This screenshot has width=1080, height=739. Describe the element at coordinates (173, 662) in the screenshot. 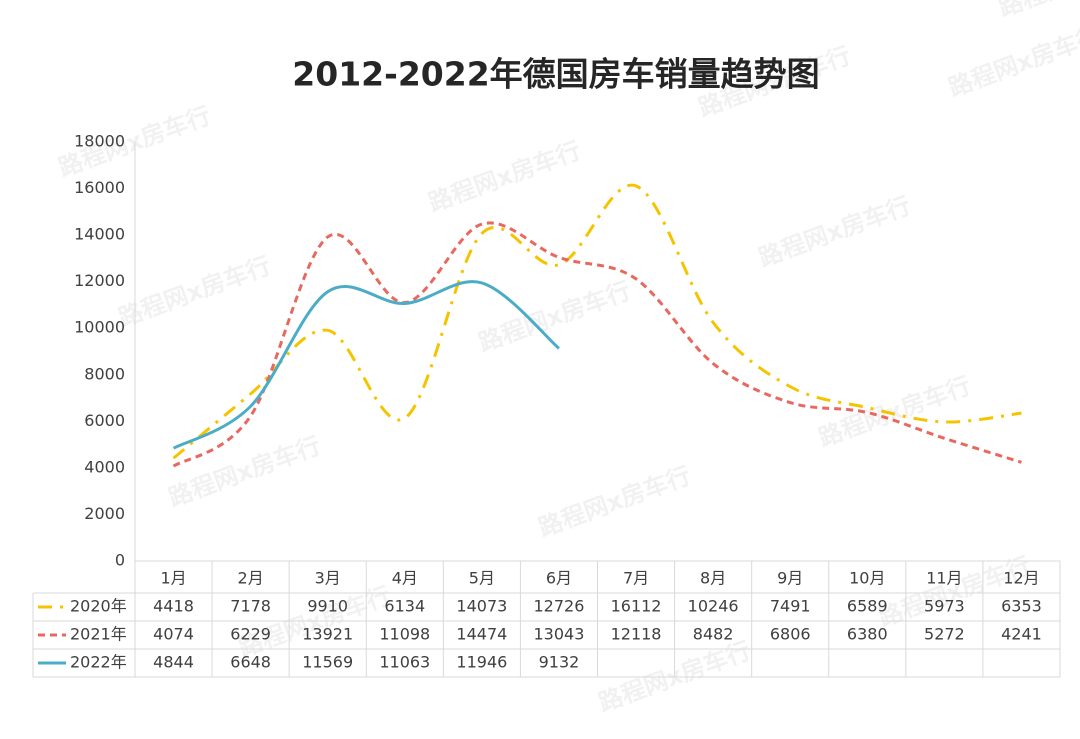

I see `table-cell: 4844` at that location.